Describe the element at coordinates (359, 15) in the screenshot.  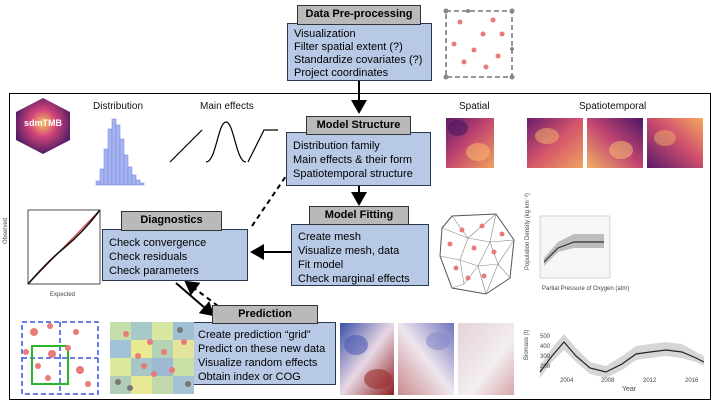
I see `preprocessing-title: Data Pre-processing` at that location.